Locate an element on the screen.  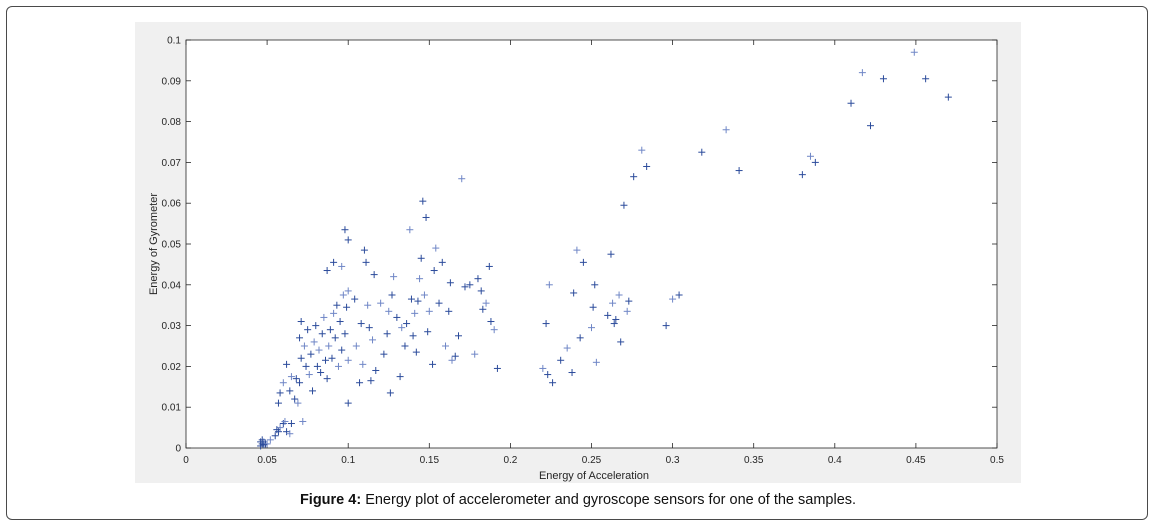
x-tick-label: 0 is located at coordinates (186, 460).